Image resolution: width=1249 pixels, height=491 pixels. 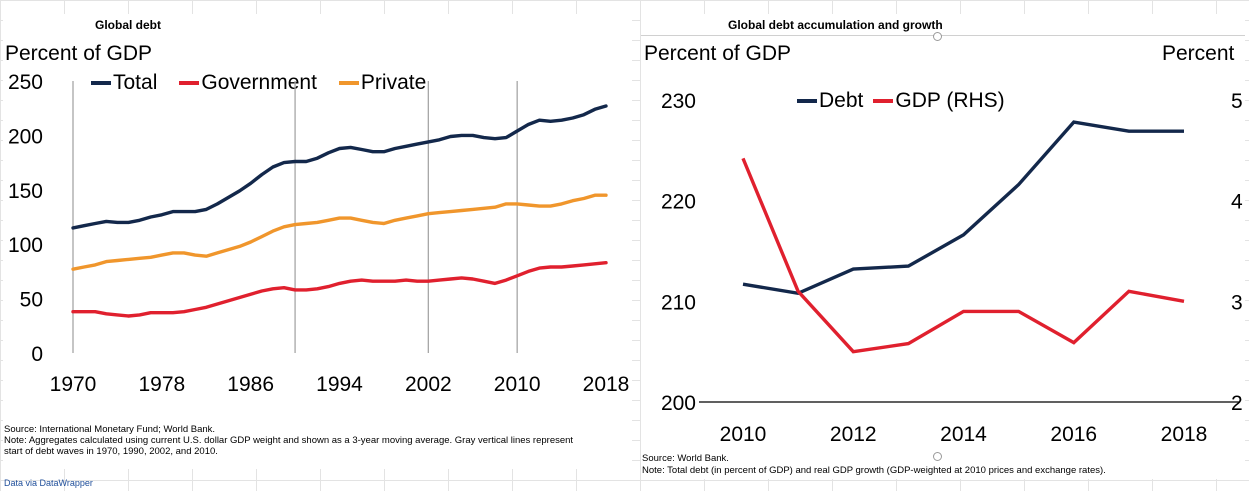 I want to click on y-tick-250: 250, so click(x=25, y=82).